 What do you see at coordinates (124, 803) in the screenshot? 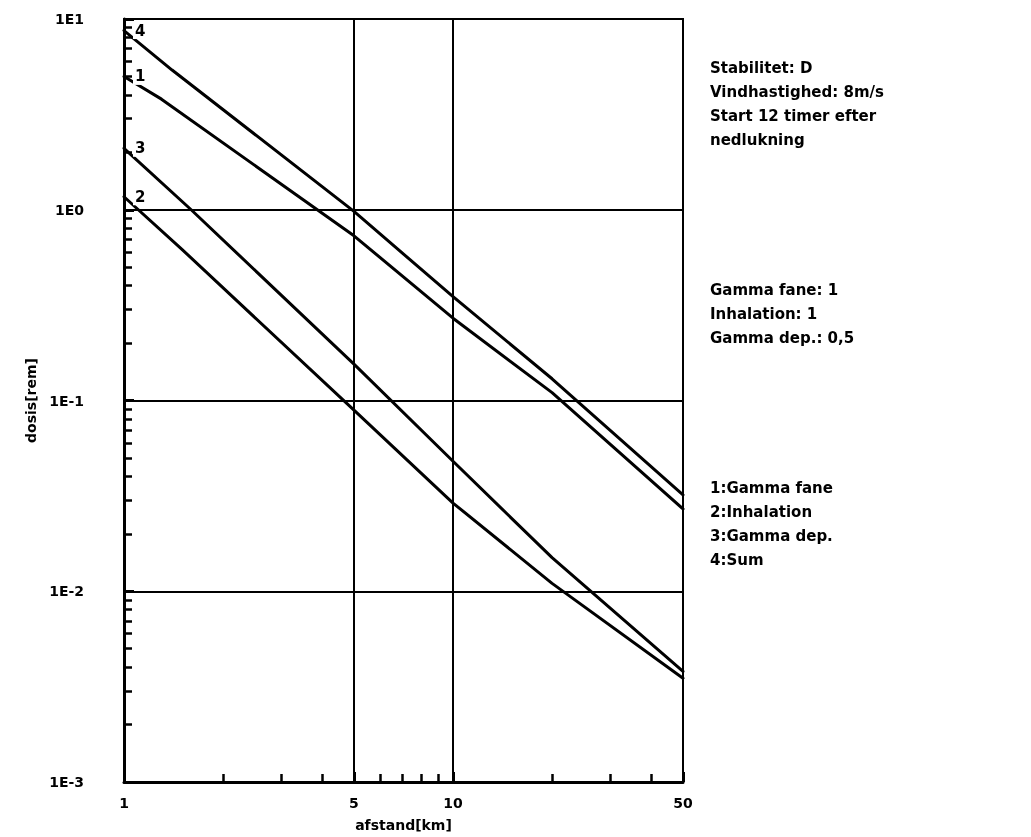
I see `x-tick-label: 1` at bounding box center [124, 803].